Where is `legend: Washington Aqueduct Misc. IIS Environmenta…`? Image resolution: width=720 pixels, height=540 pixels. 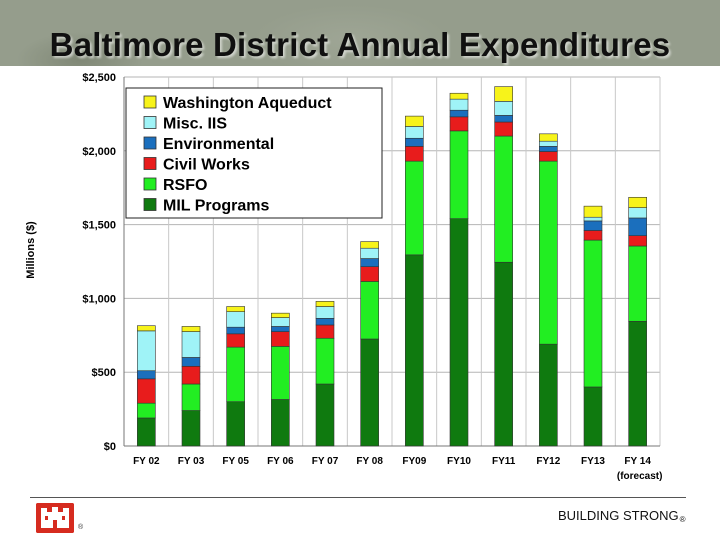
legend: Washington Aqueduct Misc. IIS Environmenta… is located at coordinates (254, 153).